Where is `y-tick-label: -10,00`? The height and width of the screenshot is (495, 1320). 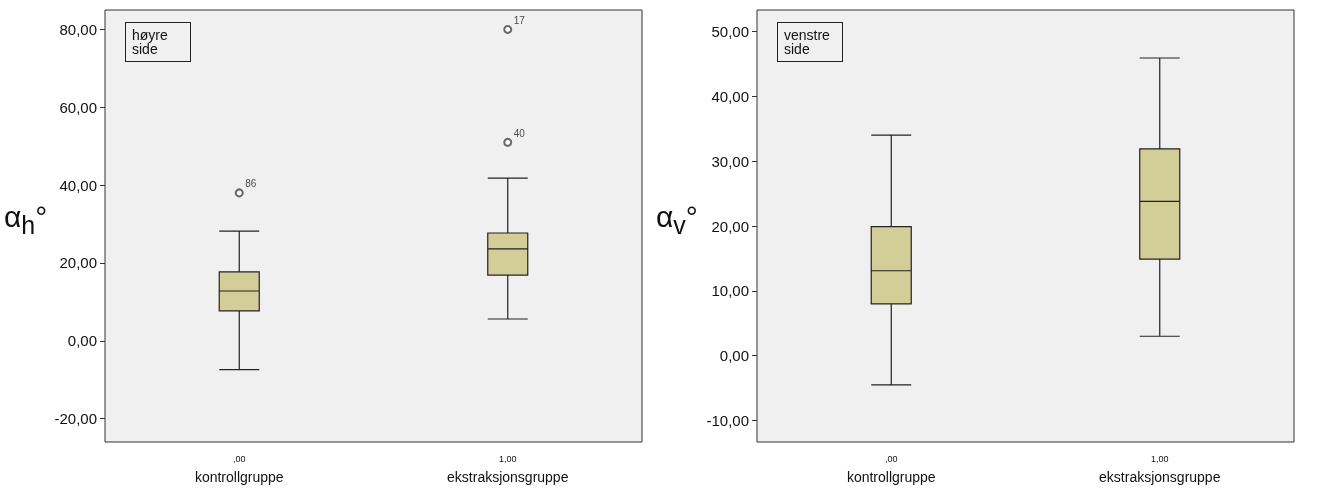 y-tick-label: -10,00 is located at coordinates (727, 421).